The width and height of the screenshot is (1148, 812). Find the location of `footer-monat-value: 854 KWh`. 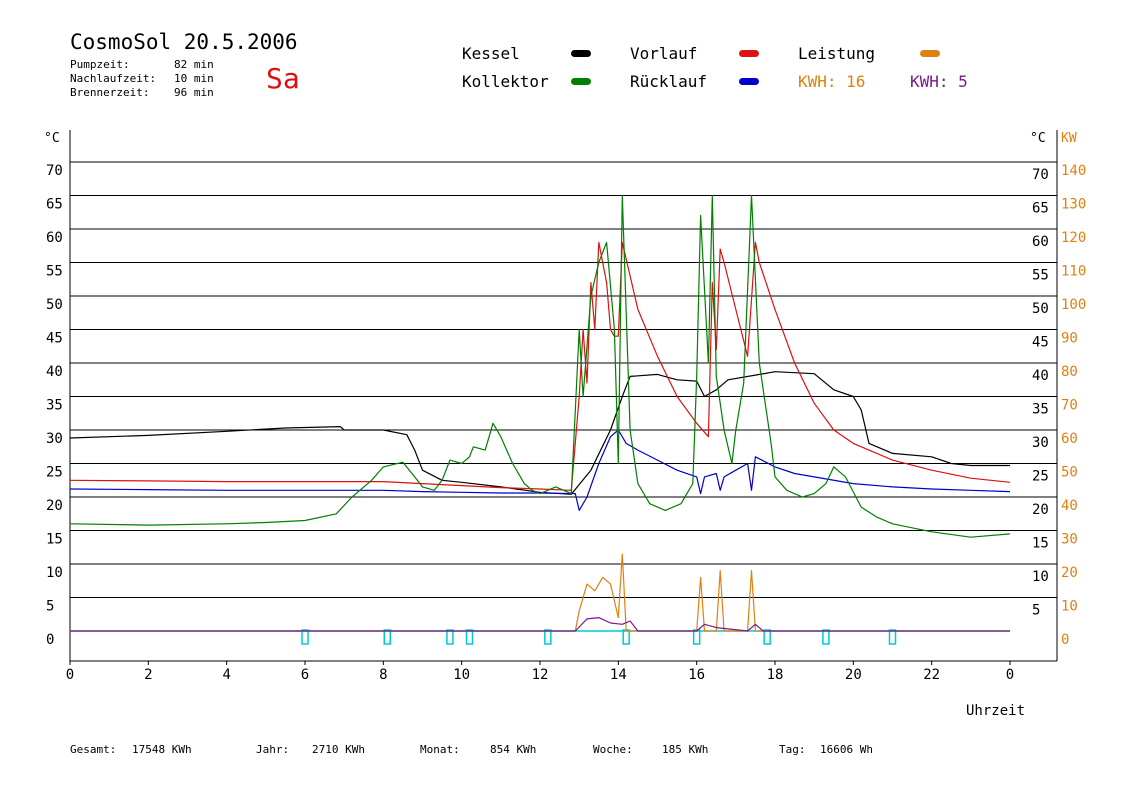

footer-monat-value: 854 KWh is located at coordinates (513, 749).